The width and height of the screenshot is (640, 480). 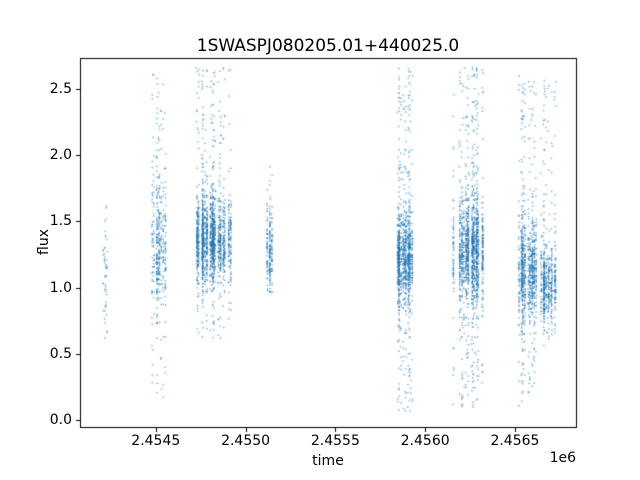 I want to click on x-tick-label: 2.4555, so click(x=335, y=441).